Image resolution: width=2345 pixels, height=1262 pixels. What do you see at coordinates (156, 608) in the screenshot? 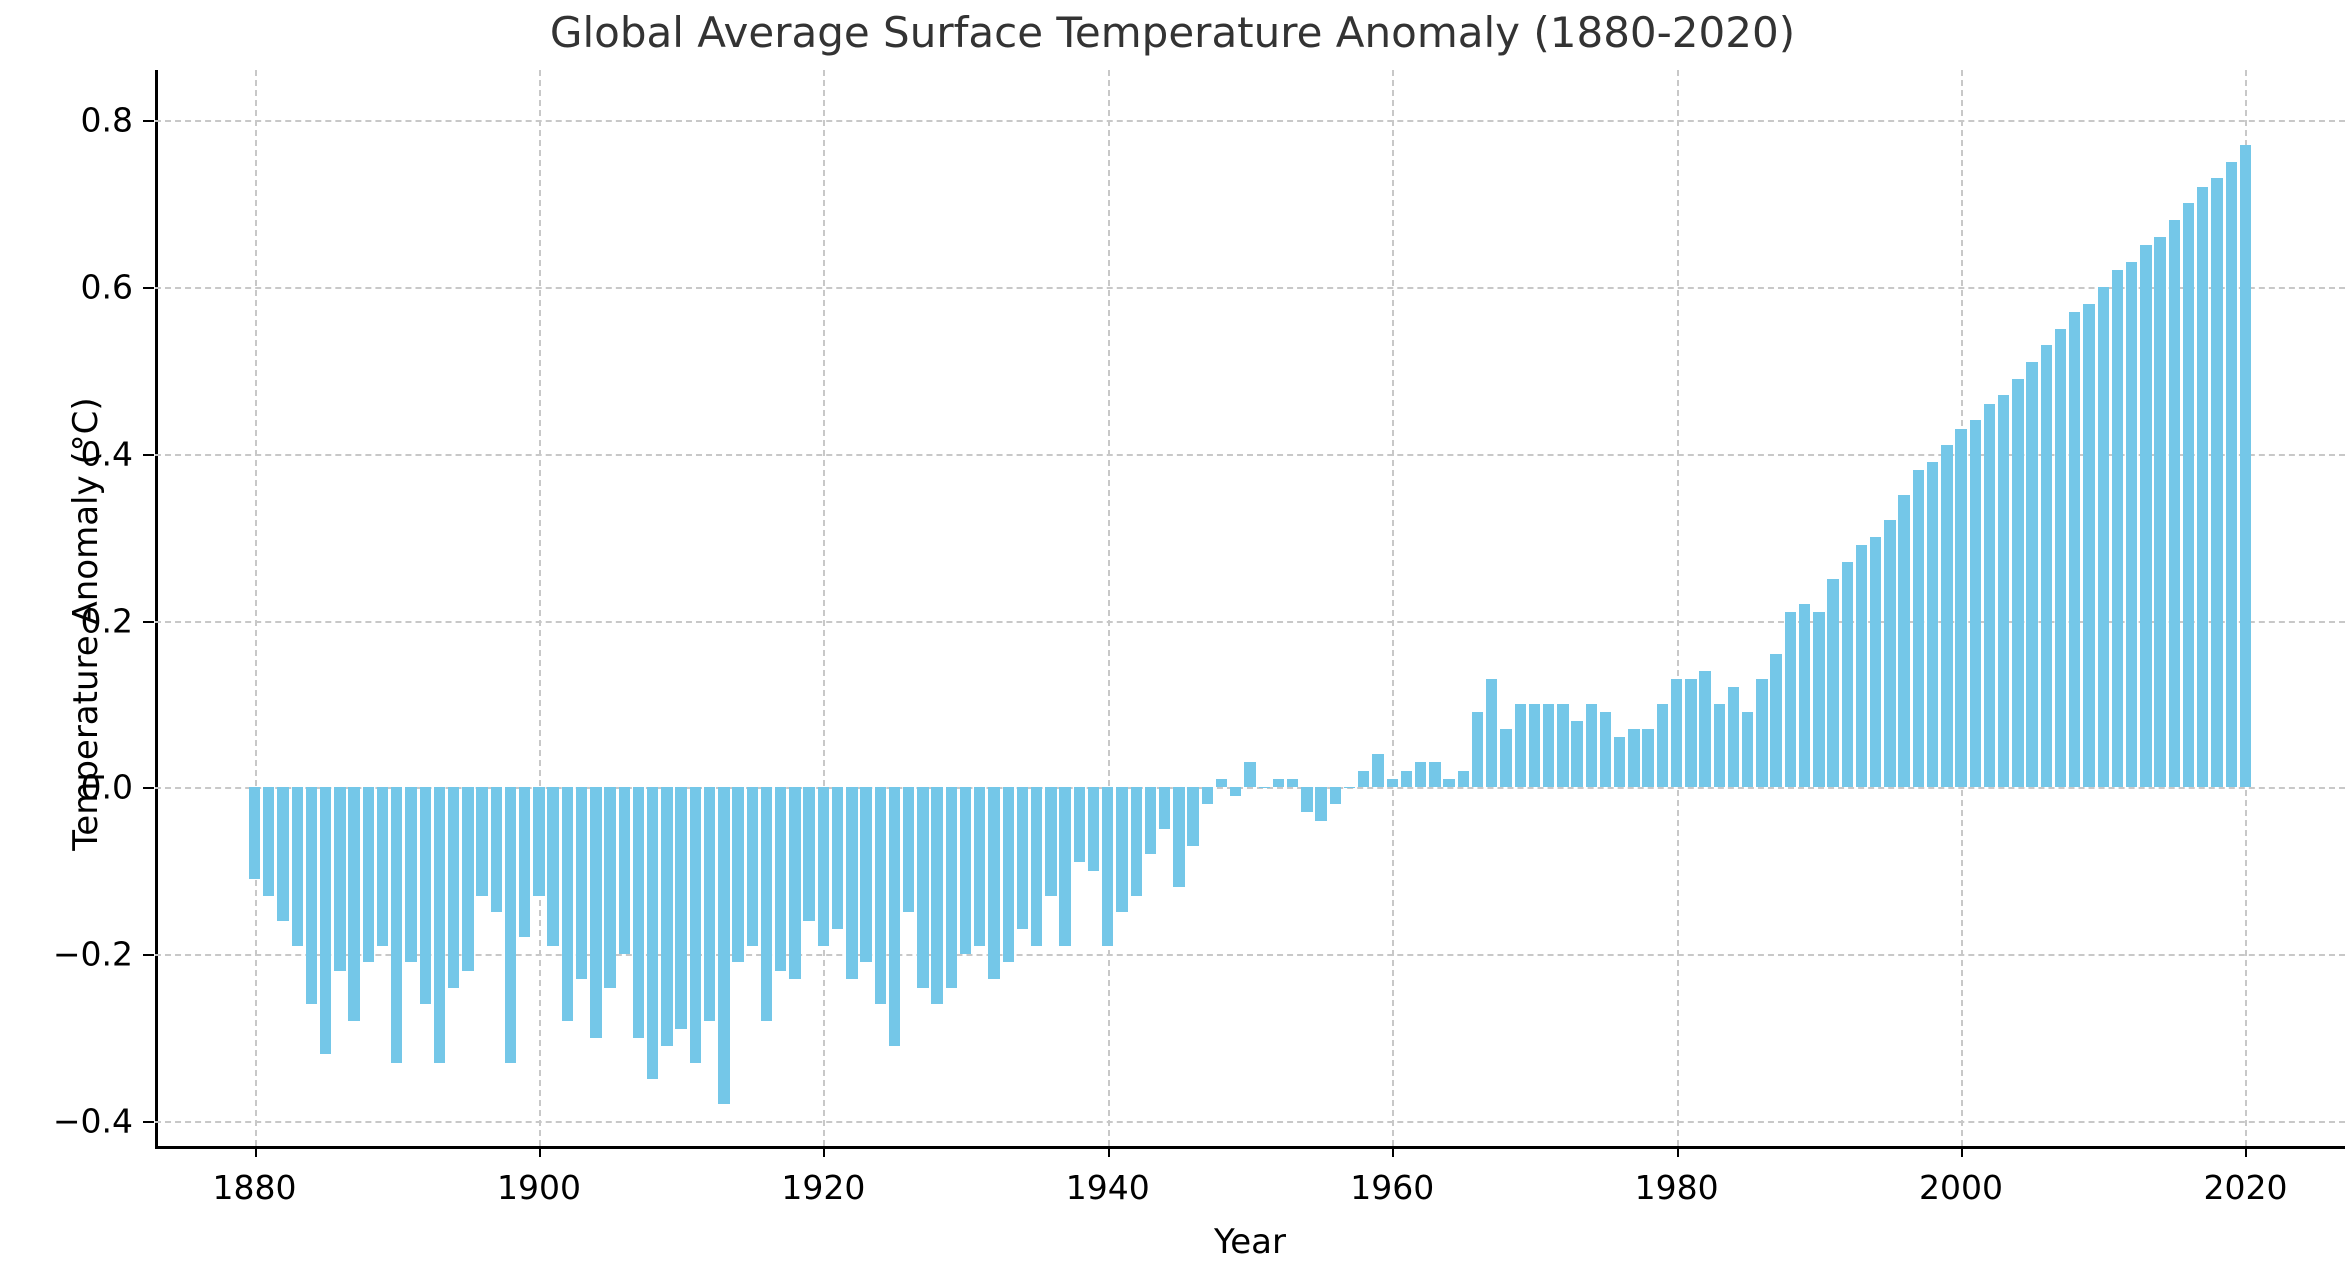
I see `y-axis-spine` at bounding box center [156, 608].